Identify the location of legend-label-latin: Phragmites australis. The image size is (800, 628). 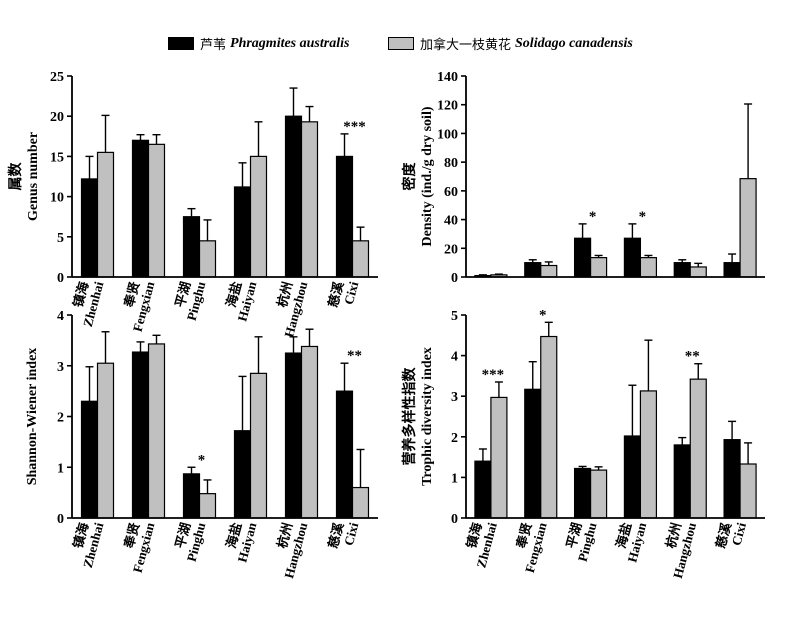
(290, 43).